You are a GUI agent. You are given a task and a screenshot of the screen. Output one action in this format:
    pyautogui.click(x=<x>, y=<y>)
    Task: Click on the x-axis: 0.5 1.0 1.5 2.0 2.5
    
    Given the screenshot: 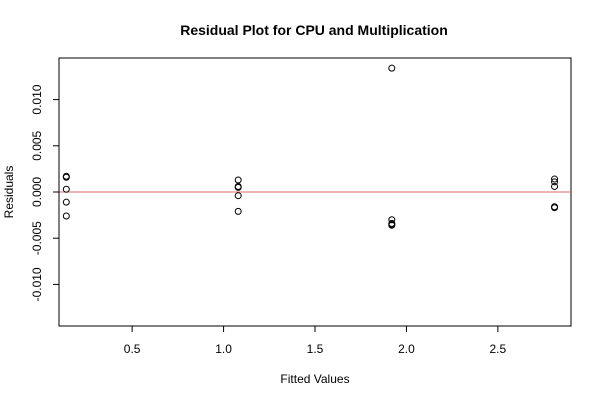 What is the action you would take?
    pyautogui.click(x=315, y=340)
    